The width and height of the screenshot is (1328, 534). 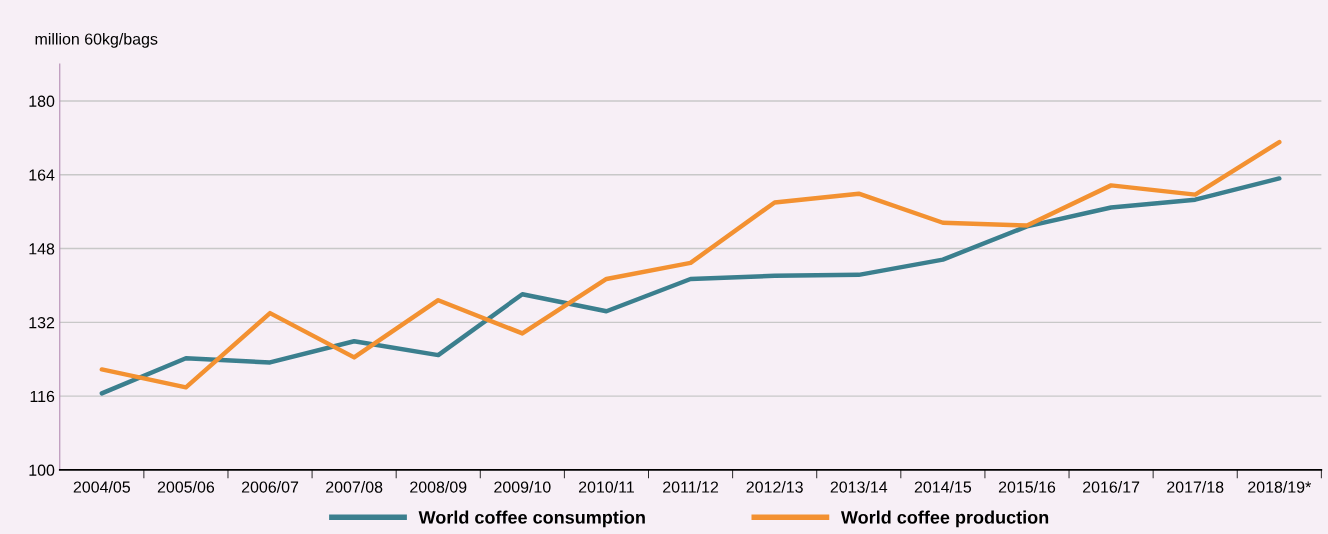 What do you see at coordinates (944, 519) in the screenshot?
I see `legend-label: World coffee production` at bounding box center [944, 519].